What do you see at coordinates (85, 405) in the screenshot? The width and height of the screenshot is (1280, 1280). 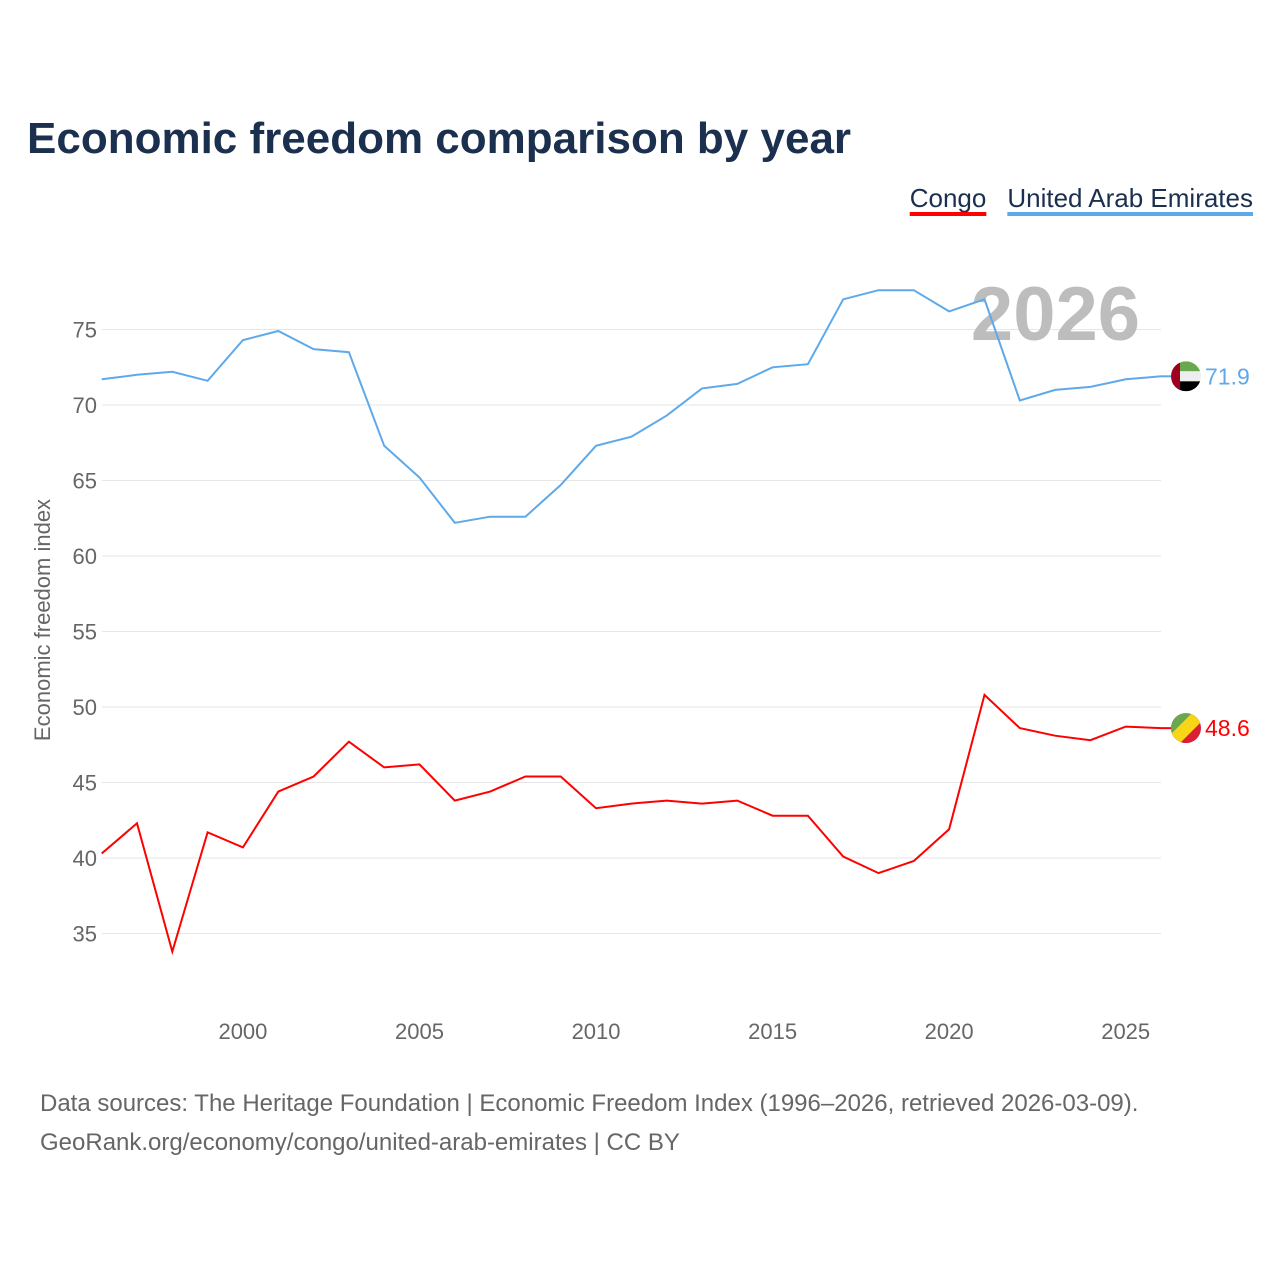 I see `y-tick-label: 70` at bounding box center [85, 405].